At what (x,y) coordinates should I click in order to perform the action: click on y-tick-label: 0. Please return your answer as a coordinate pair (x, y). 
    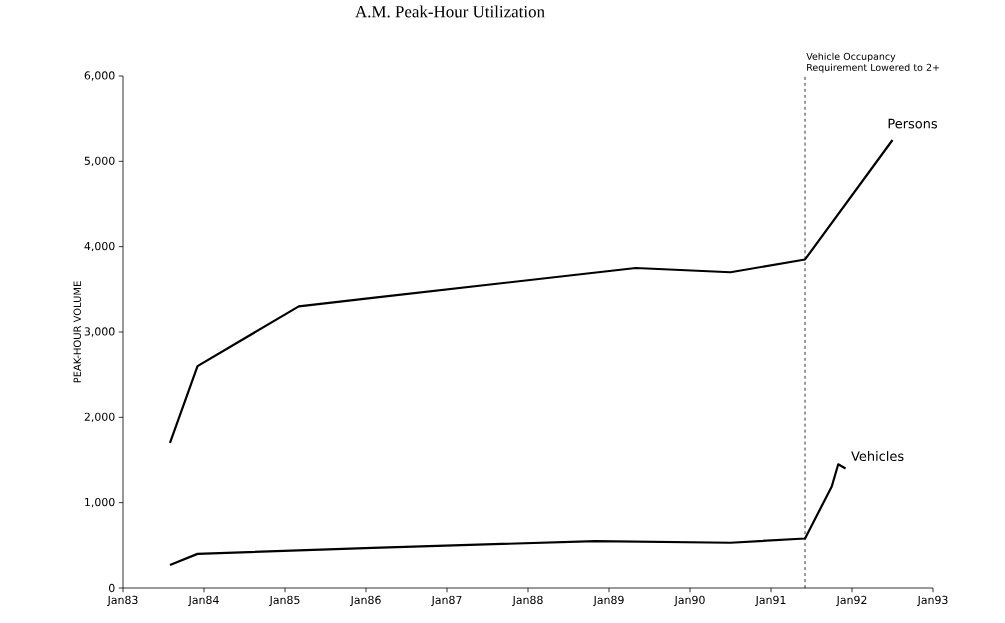
    Looking at the image, I should click on (112, 588).